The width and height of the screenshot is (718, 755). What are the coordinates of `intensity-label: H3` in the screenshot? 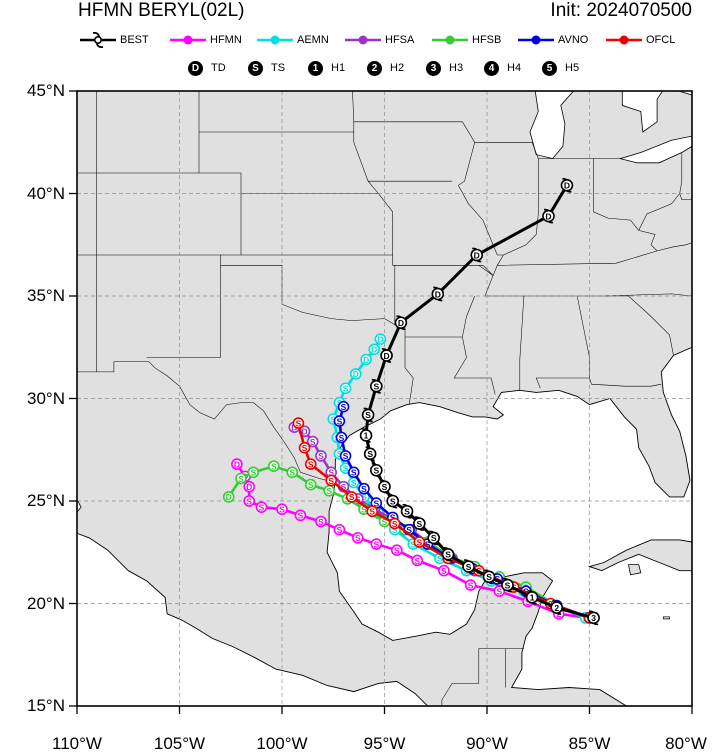 It's located at (456, 68).